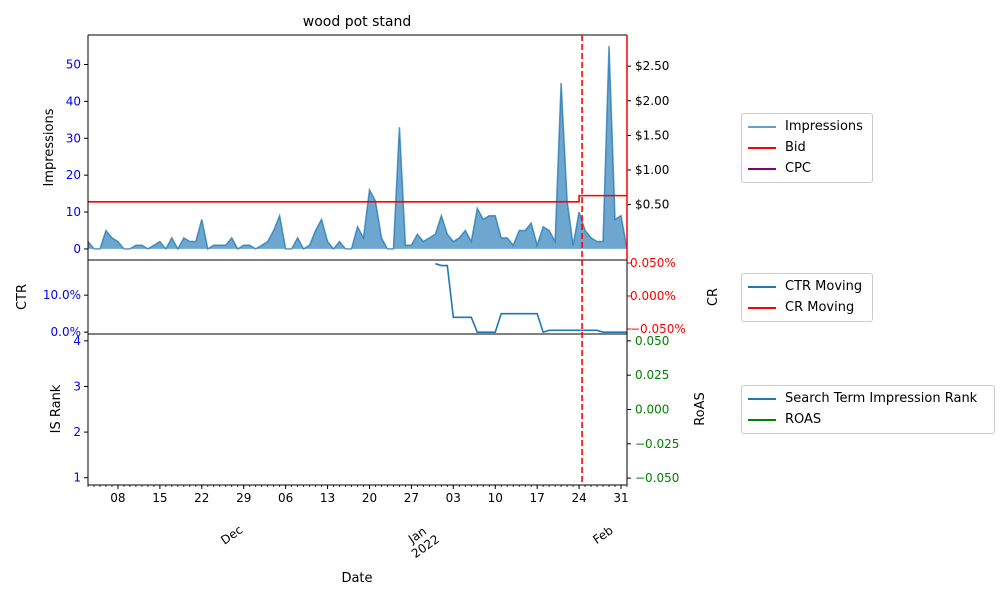  Describe the element at coordinates (652, 101) in the screenshot. I see `top-right-tick-label: $2.00` at that location.